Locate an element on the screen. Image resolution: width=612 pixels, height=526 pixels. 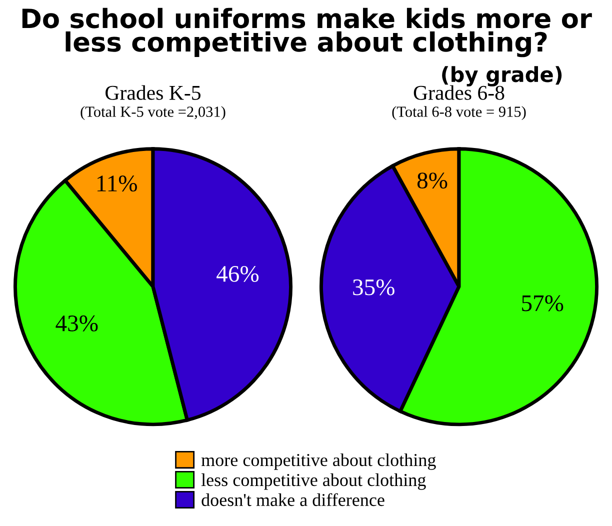
legend-label: more competitive about clothing is located at coordinates (318, 461).